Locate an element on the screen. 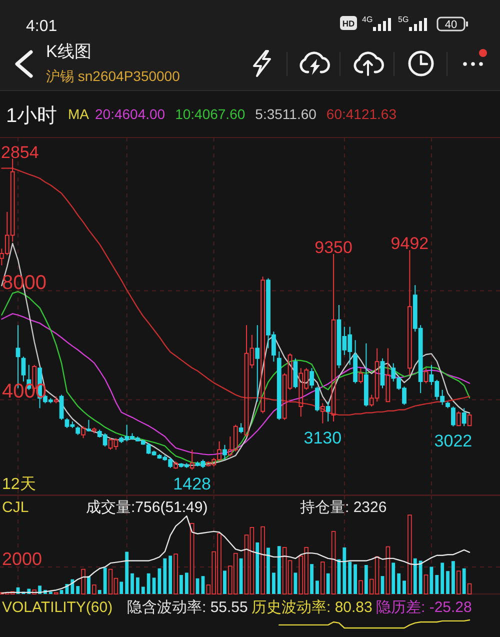 The width and height of the screenshot is (500, 637). annotation: 9492 is located at coordinates (409, 244).